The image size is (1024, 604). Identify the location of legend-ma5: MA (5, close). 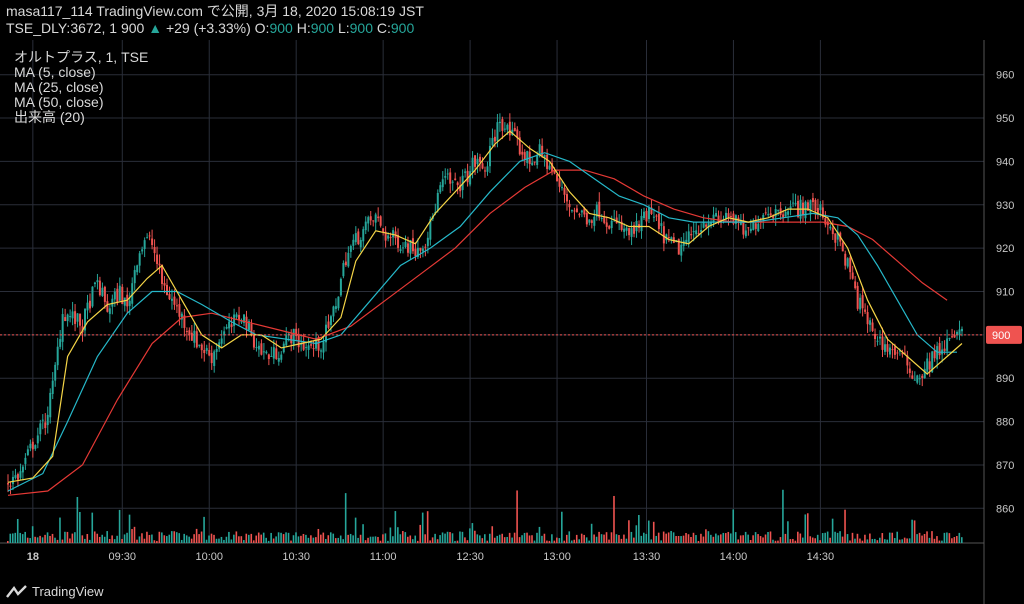
(55, 72).